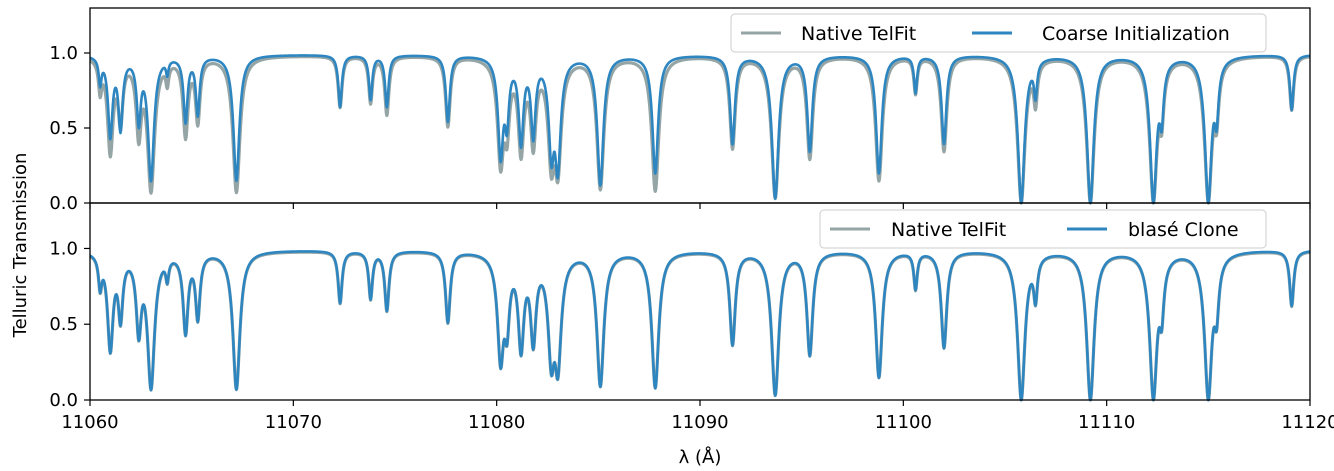 The width and height of the screenshot is (1334, 471). Describe the element at coordinates (89, 422) in the screenshot. I see `bottom-x-tick-label: 11060` at that location.